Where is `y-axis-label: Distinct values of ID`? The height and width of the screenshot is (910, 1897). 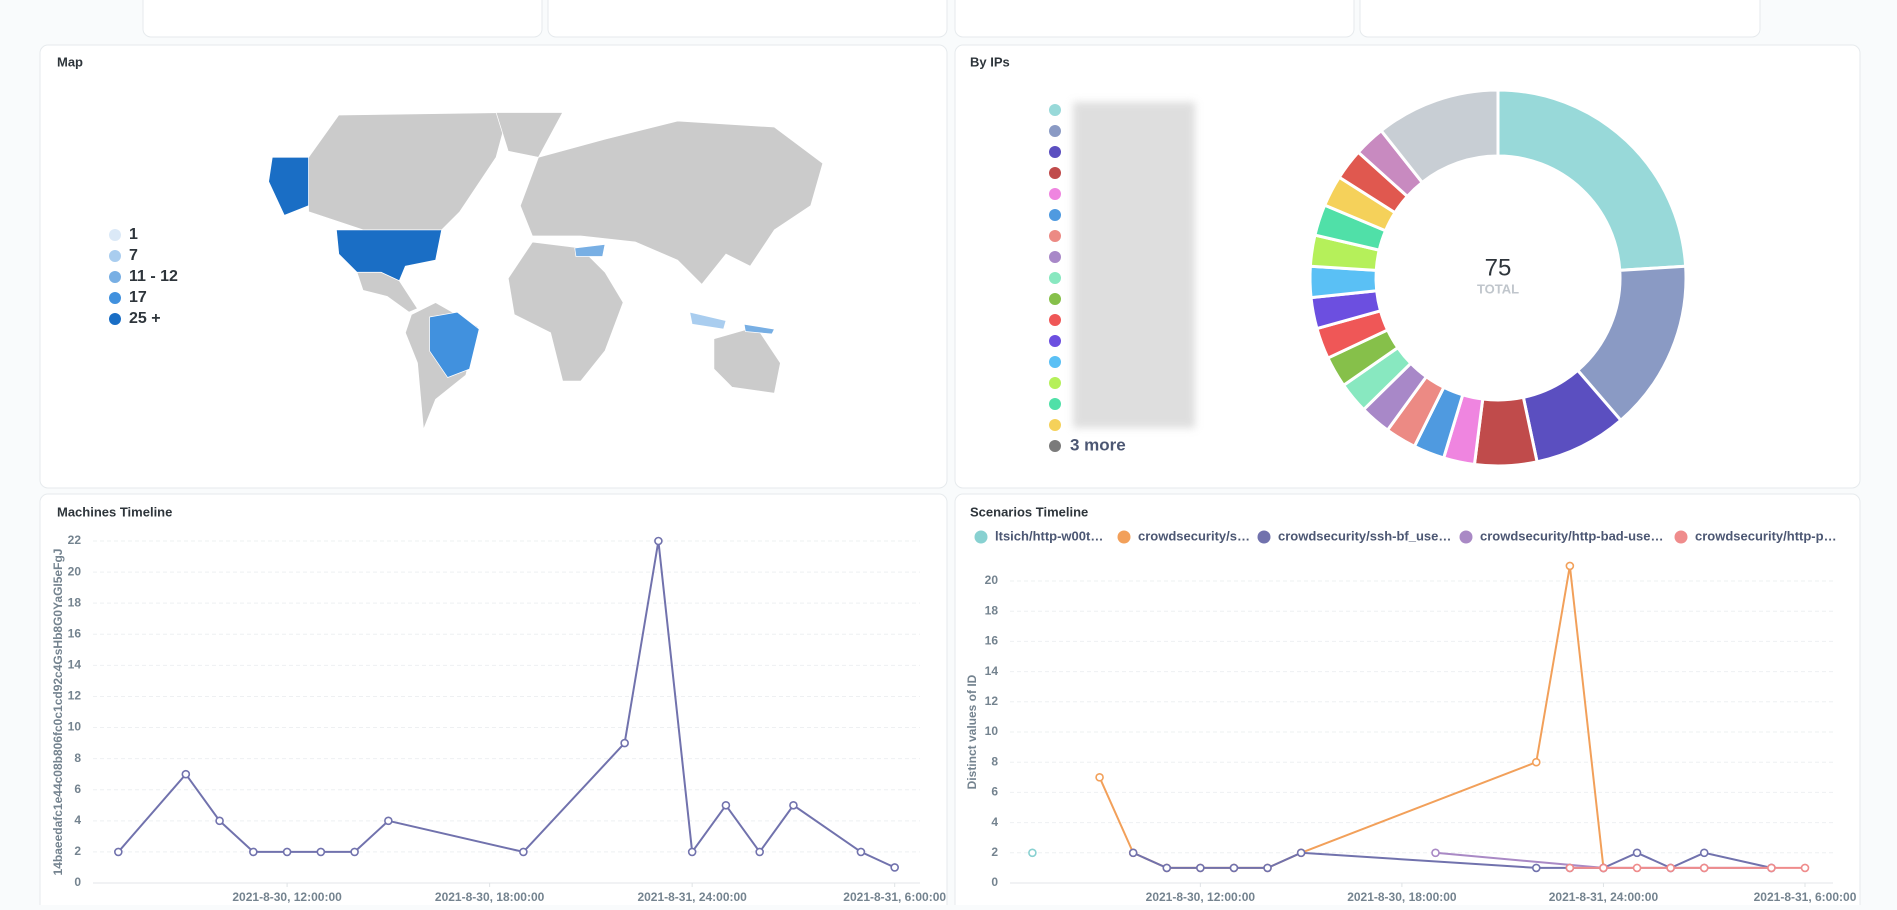
y-axis-label: Distinct values of ID is located at coordinates (972, 731).